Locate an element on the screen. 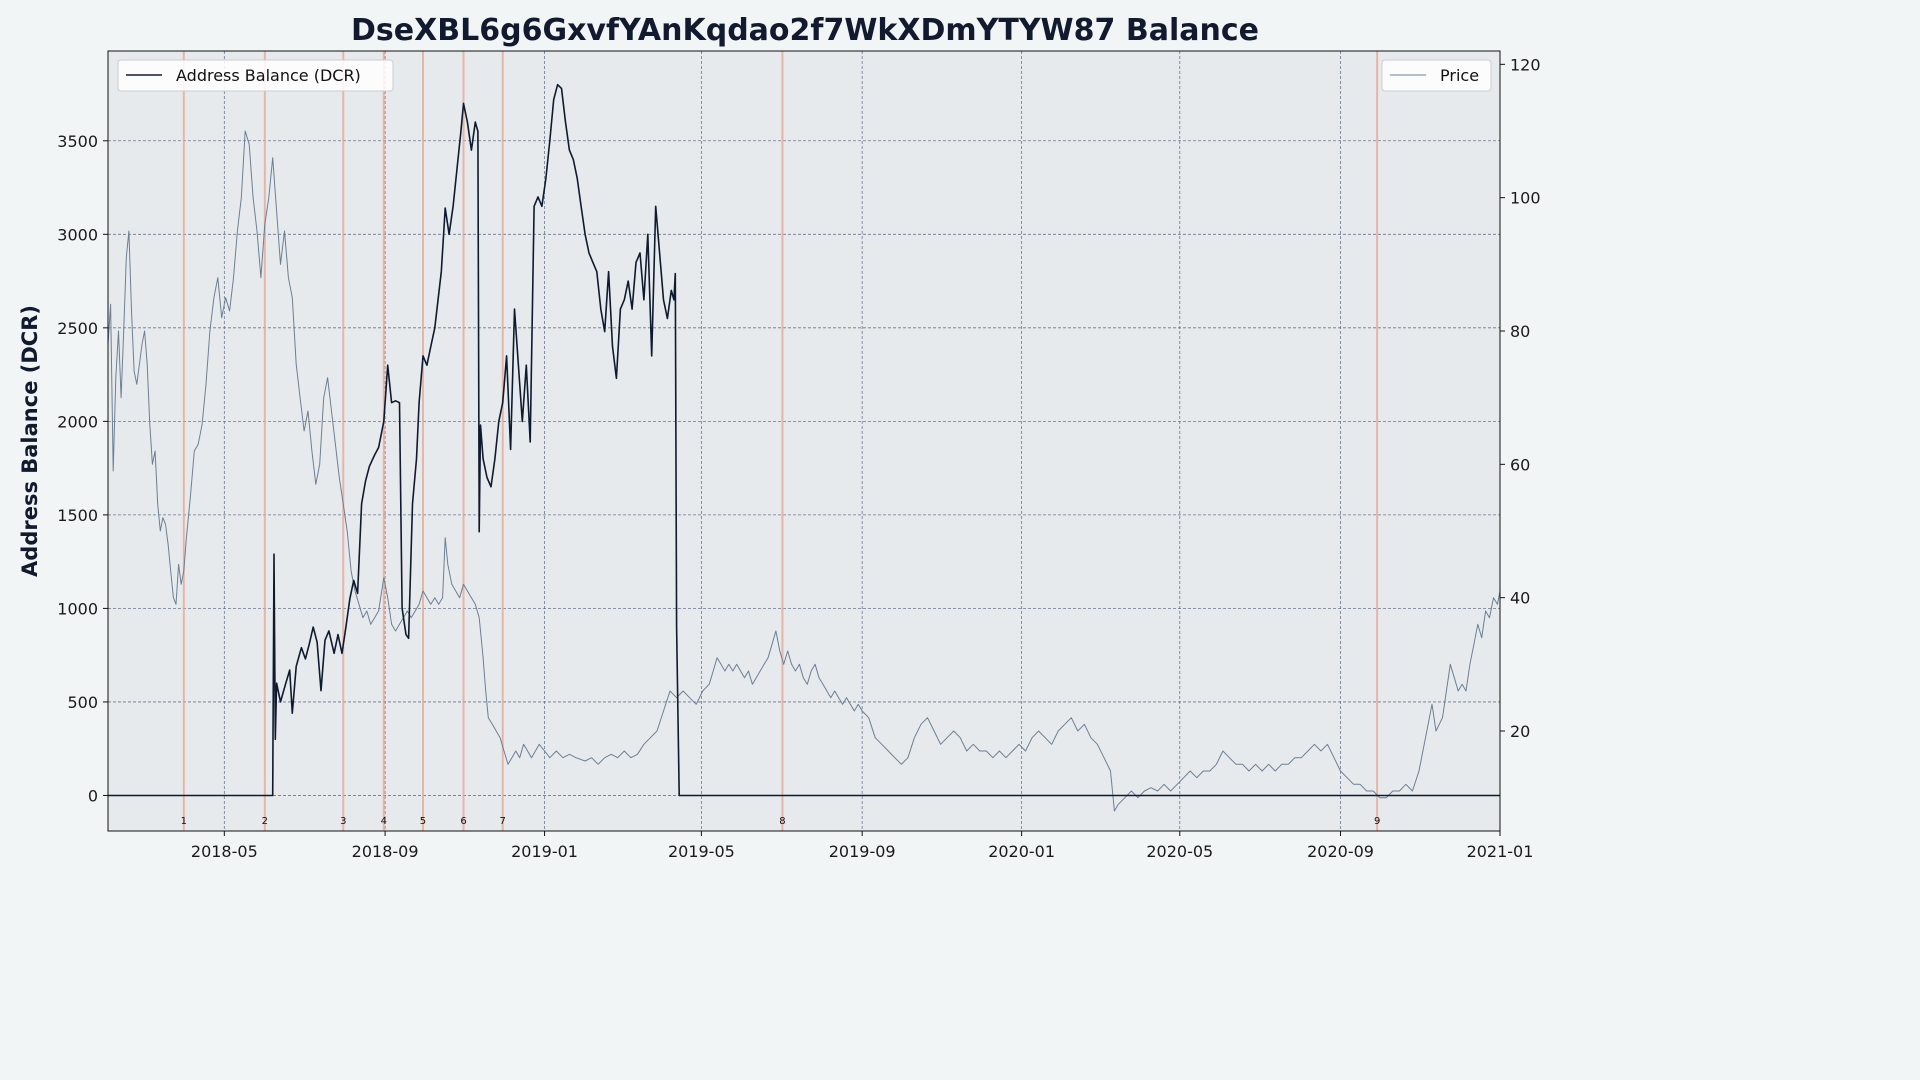  event-label: 8 is located at coordinates (782, 821).